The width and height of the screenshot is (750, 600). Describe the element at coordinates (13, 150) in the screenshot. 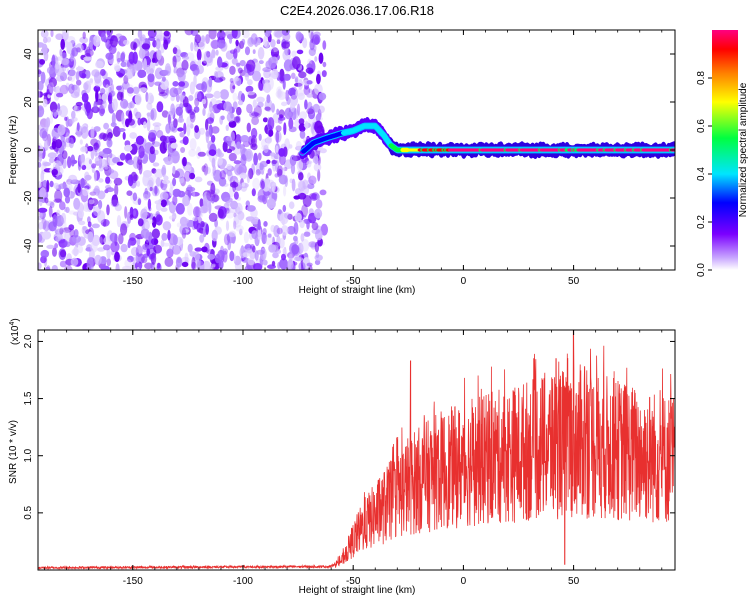

I see `heatmap-ylabel: Frequency (Hz)` at that location.